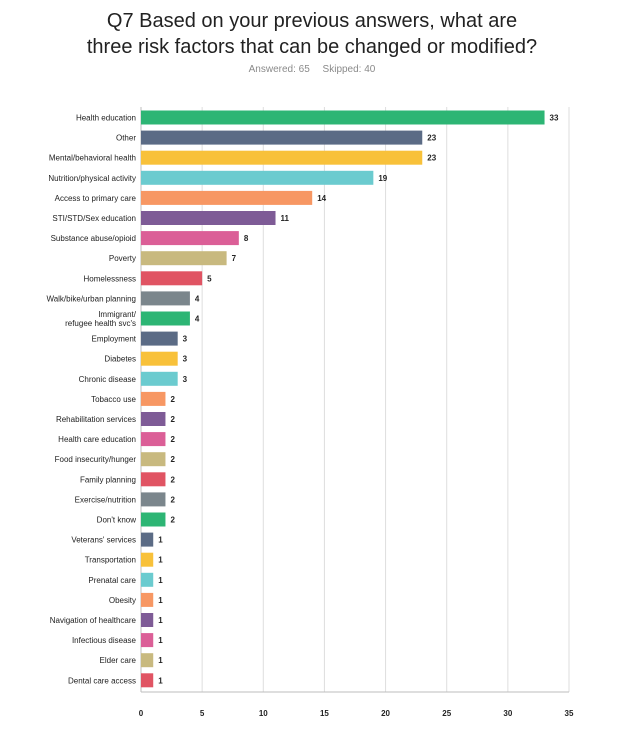  I want to click on category-label: Elder care, so click(118, 660).